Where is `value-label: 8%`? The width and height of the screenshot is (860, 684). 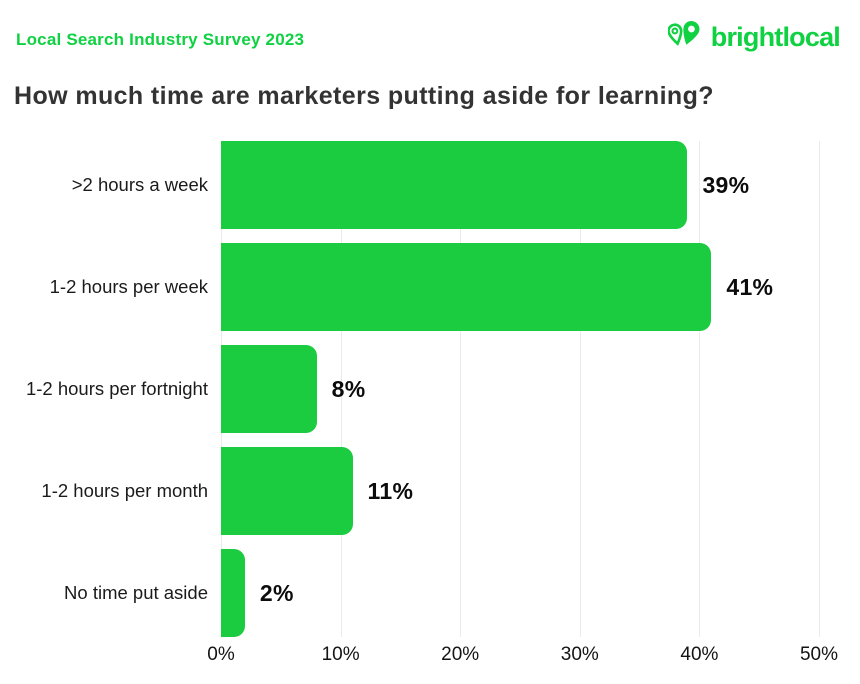
value-label: 8% is located at coordinates (348, 388).